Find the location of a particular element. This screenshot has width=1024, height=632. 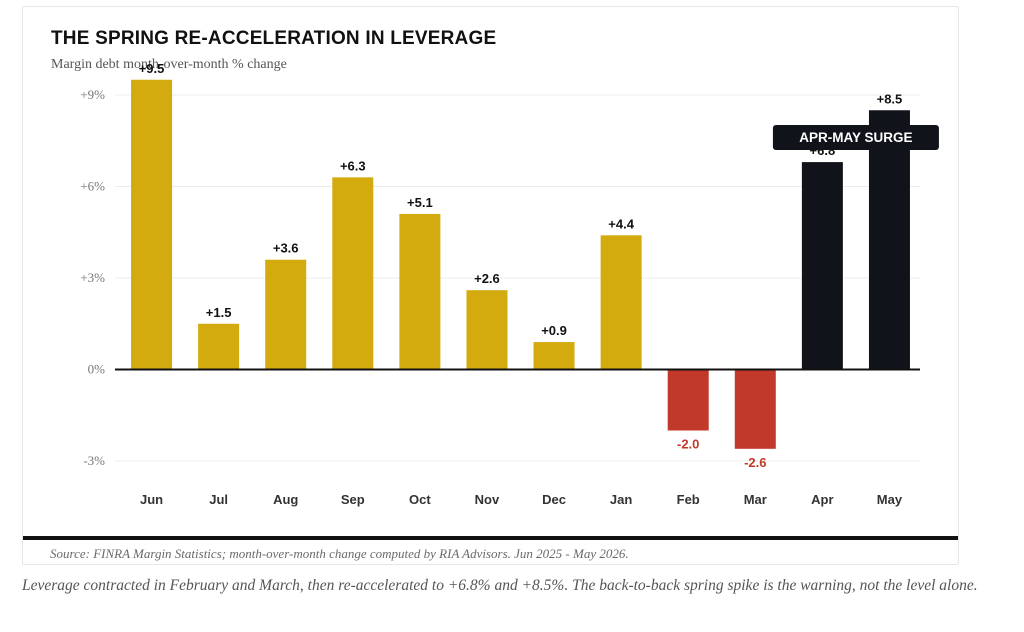

value-label-feb: -2.0 is located at coordinates (688, 444).